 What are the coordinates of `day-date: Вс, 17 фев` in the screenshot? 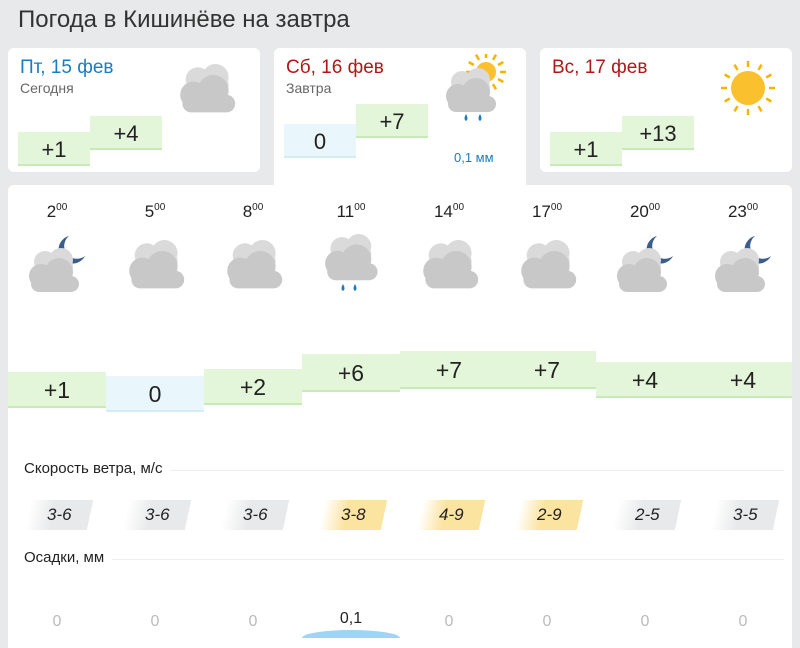 It's located at (600, 67).